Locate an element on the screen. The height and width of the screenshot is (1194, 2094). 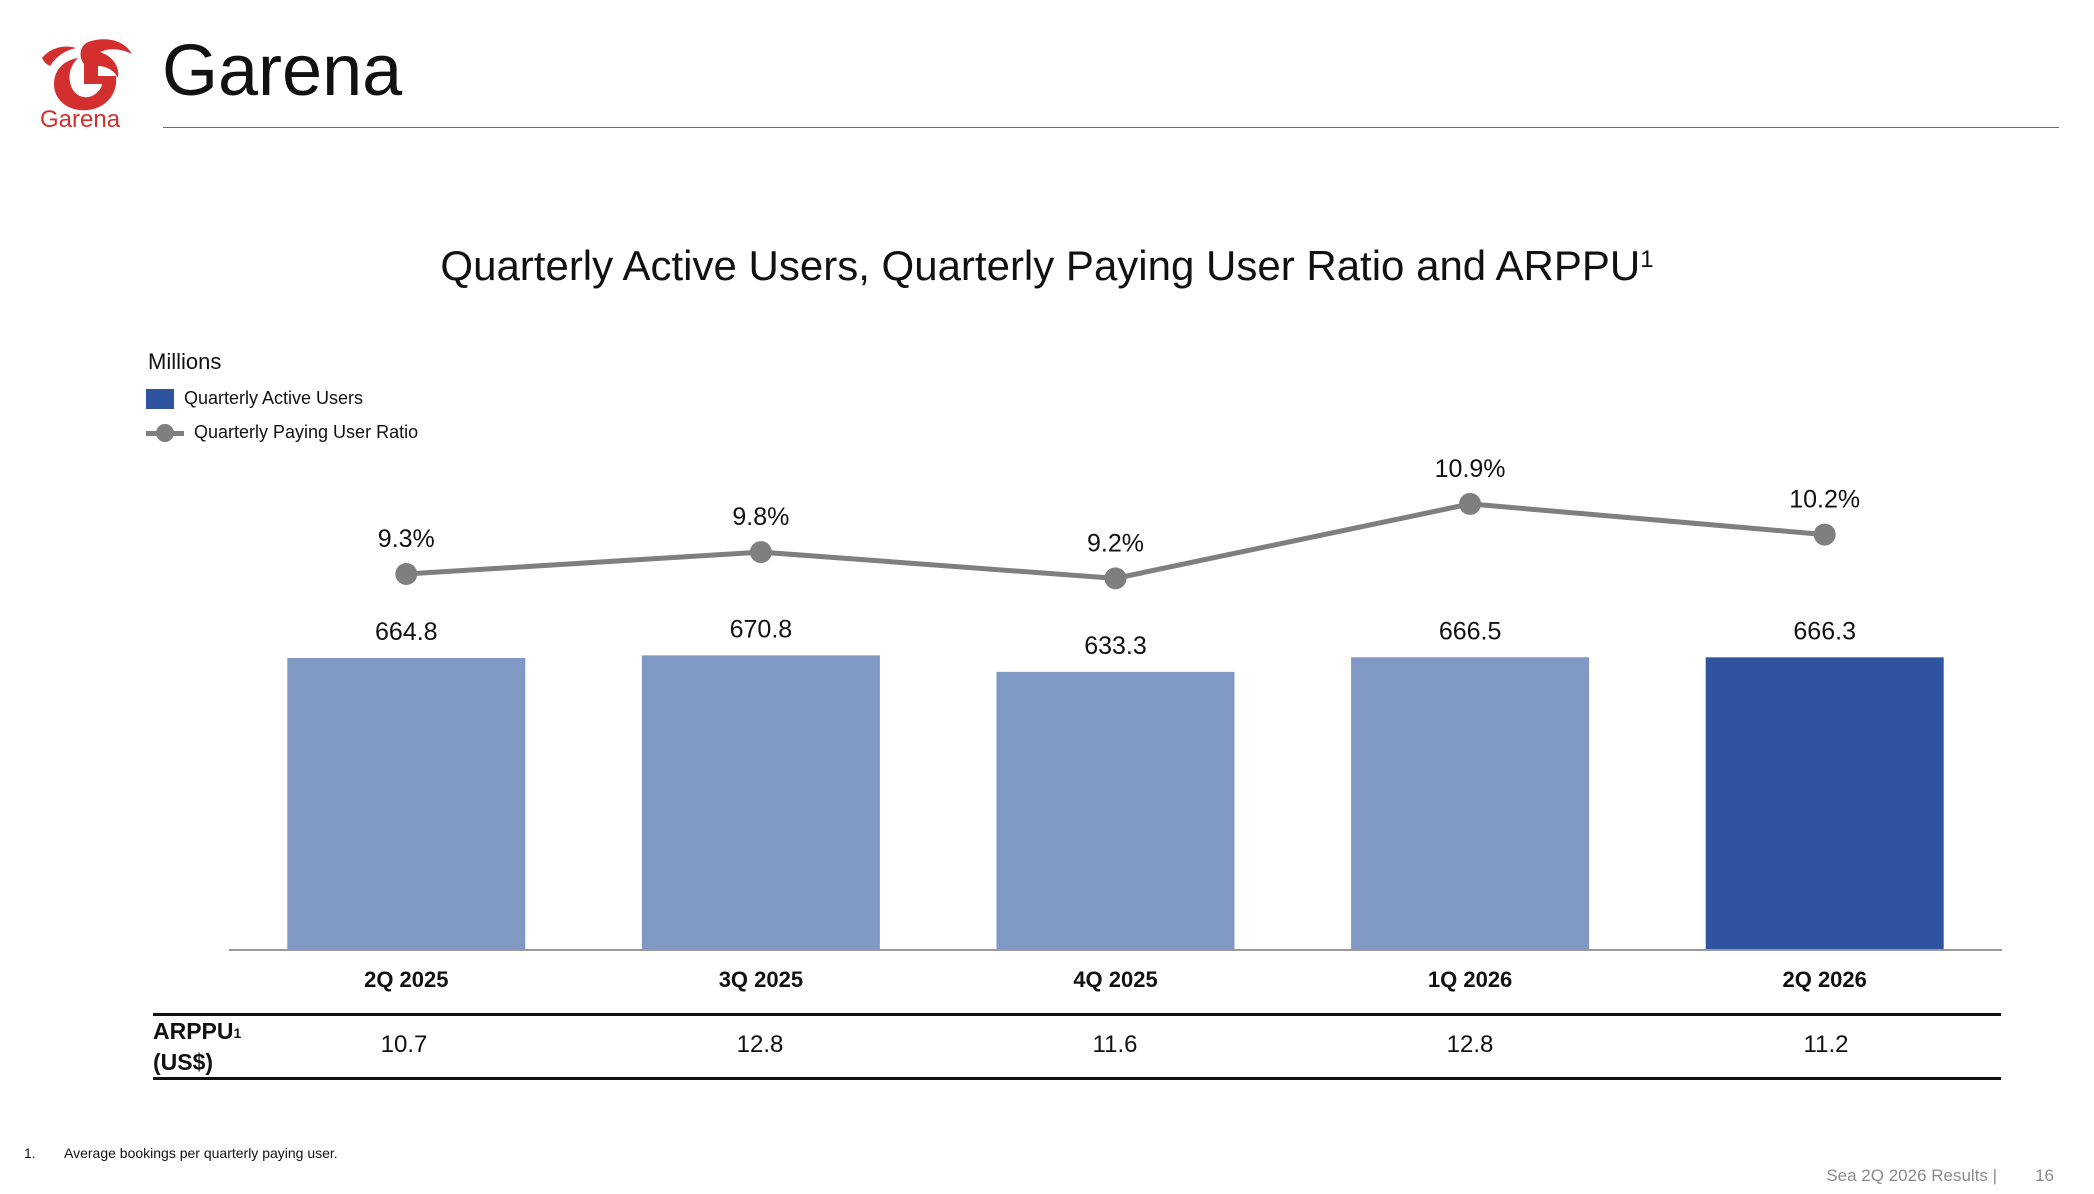
arppu-row-label: ARPPU1 (US$) is located at coordinates (197, 1047).